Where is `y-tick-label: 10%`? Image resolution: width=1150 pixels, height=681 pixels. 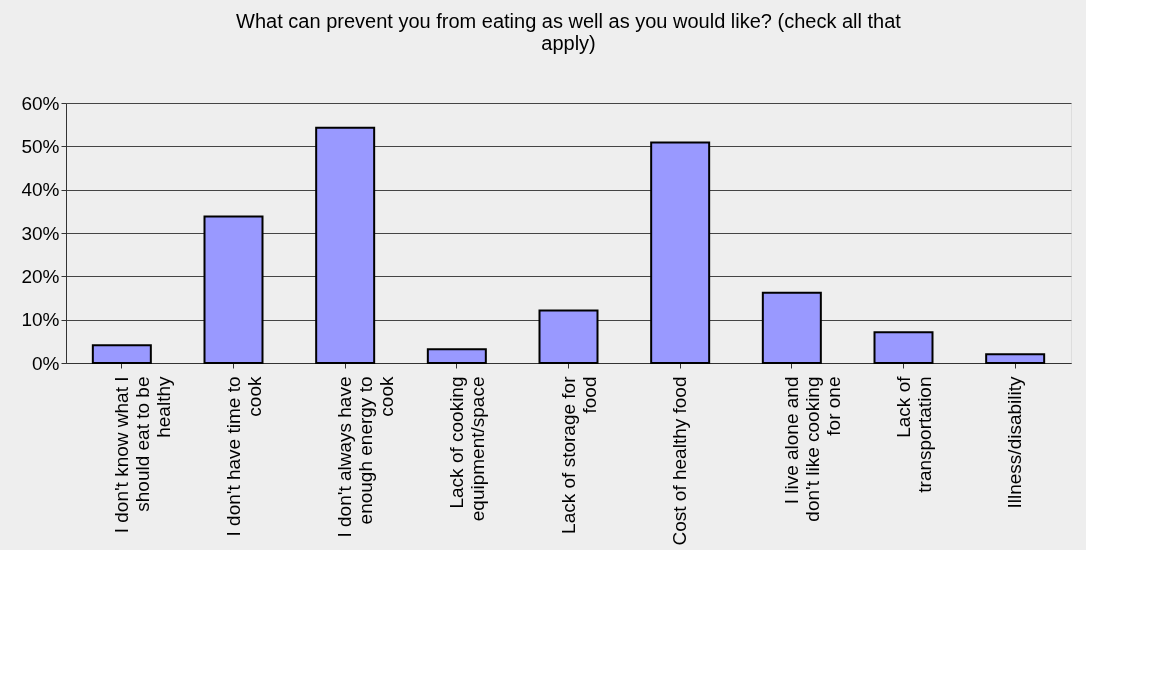
y-tick-label: 10% is located at coordinates (40, 320).